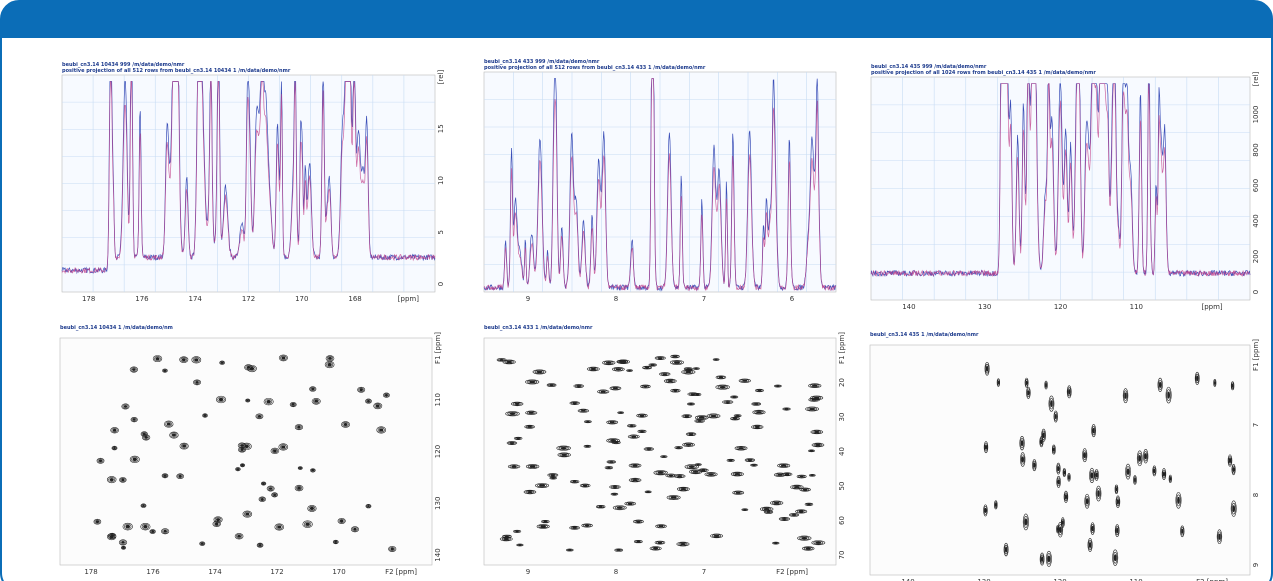 This screenshot has width=1273, height=581. What do you see at coordinates (441, 128) in the screenshot?
I see `y-tick-label: 15` at bounding box center [441, 128].